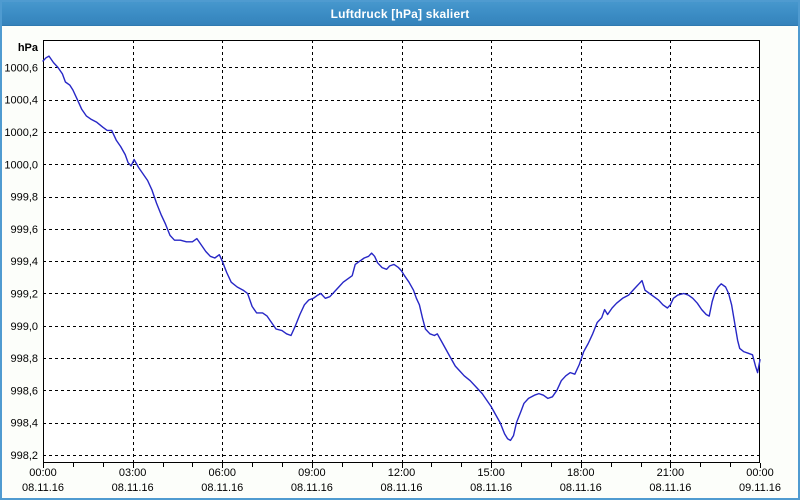  Describe the element at coordinates (24, 391) in the screenshot. I see `y-tick-label: 998,6` at that location.